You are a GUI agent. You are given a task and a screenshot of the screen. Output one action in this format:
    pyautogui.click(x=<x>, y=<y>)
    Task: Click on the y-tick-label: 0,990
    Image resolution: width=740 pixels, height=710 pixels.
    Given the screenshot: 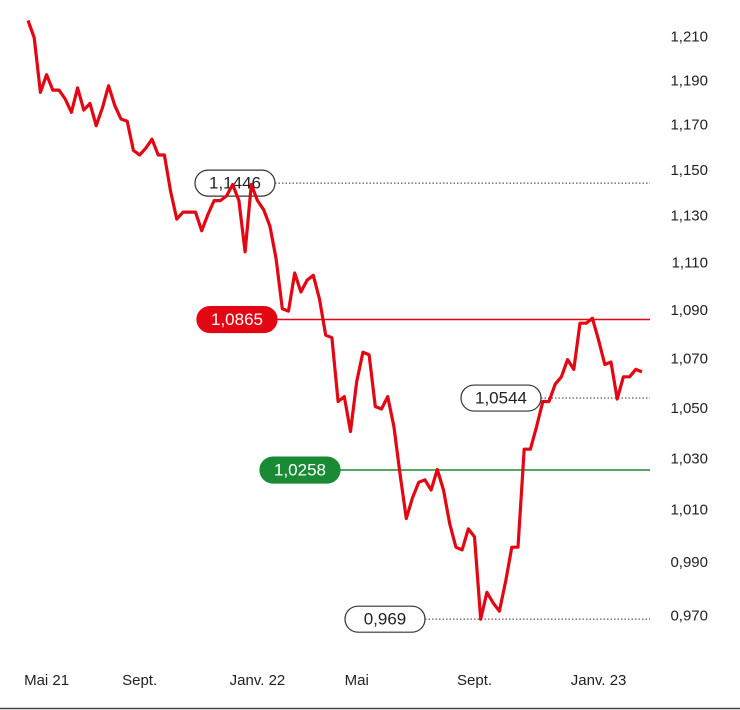 What is the action you would take?
    pyautogui.click(x=689, y=562)
    